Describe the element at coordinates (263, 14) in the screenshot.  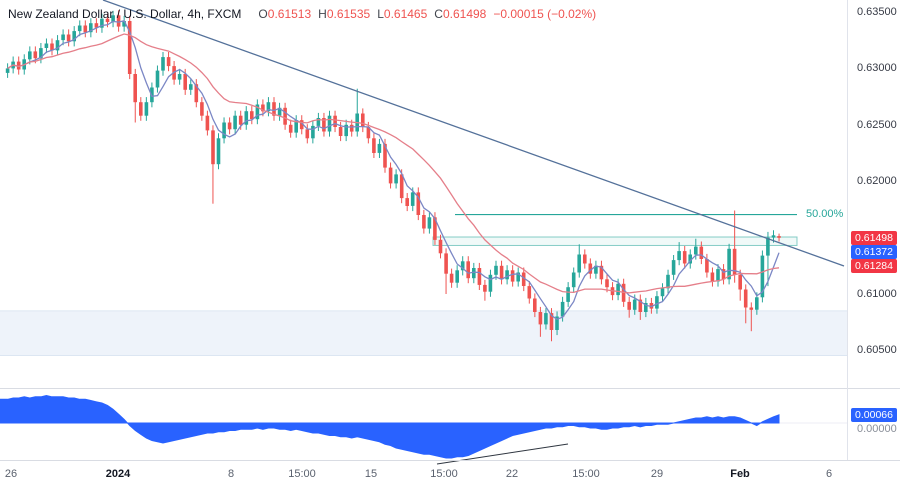
I see `ohlc-letter: O` at that location.